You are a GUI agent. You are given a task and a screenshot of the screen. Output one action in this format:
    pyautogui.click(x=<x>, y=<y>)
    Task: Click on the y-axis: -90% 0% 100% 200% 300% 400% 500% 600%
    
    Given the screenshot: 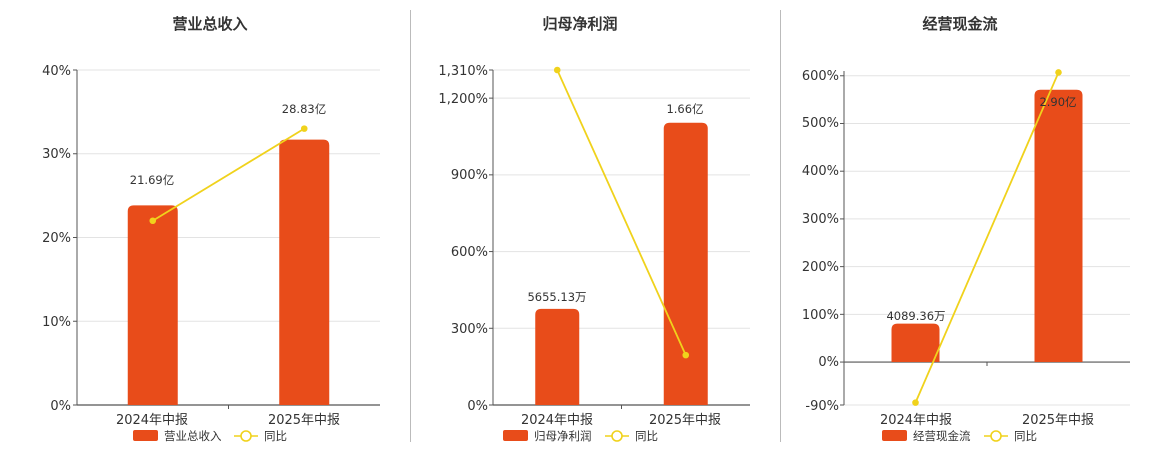 What is the action you would take?
    pyautogui.click(x=820, y=241)
    